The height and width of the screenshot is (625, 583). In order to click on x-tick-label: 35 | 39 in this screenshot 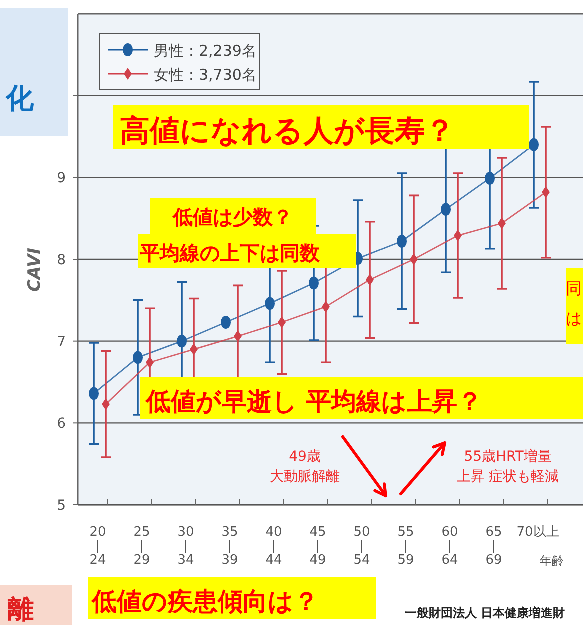, I will do `click(230, 546)`.